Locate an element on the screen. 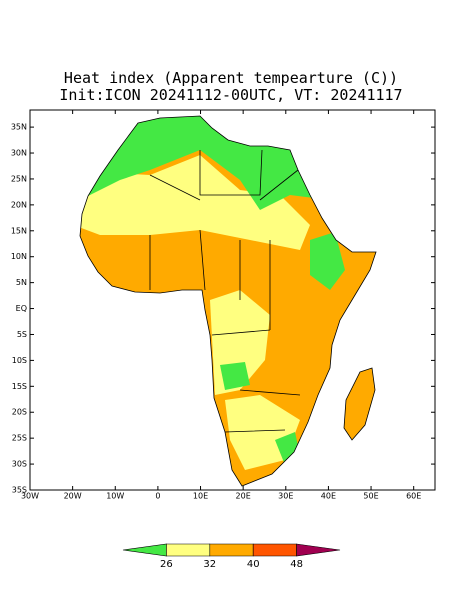 This screenshot has width=463, height=604. lon-tick-label: 0 is located at coordinates (157, 496).